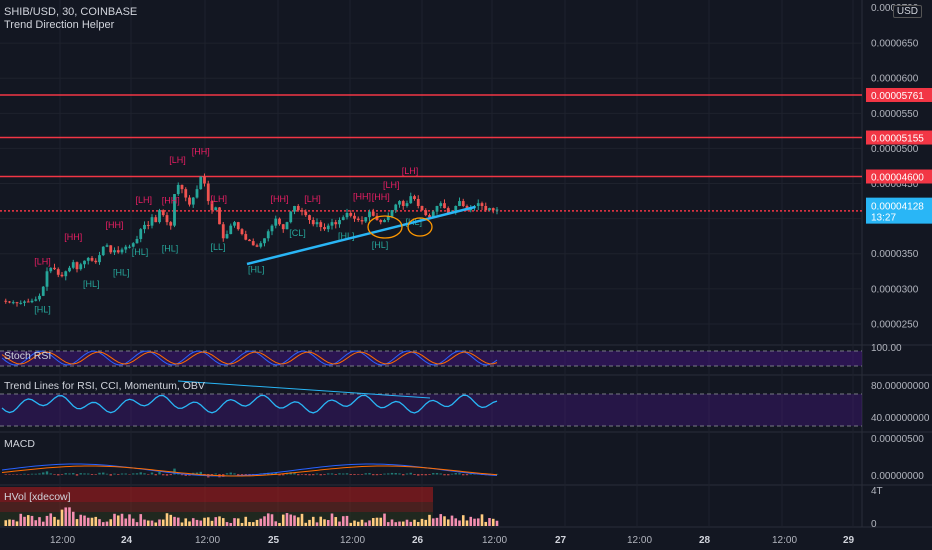 The height and width of the screenshot is (550, 932). What do you see at coordinates (216, 494) in the screenshot?
I see `hvol-zone-extreme` at bounding box center [216, 494].